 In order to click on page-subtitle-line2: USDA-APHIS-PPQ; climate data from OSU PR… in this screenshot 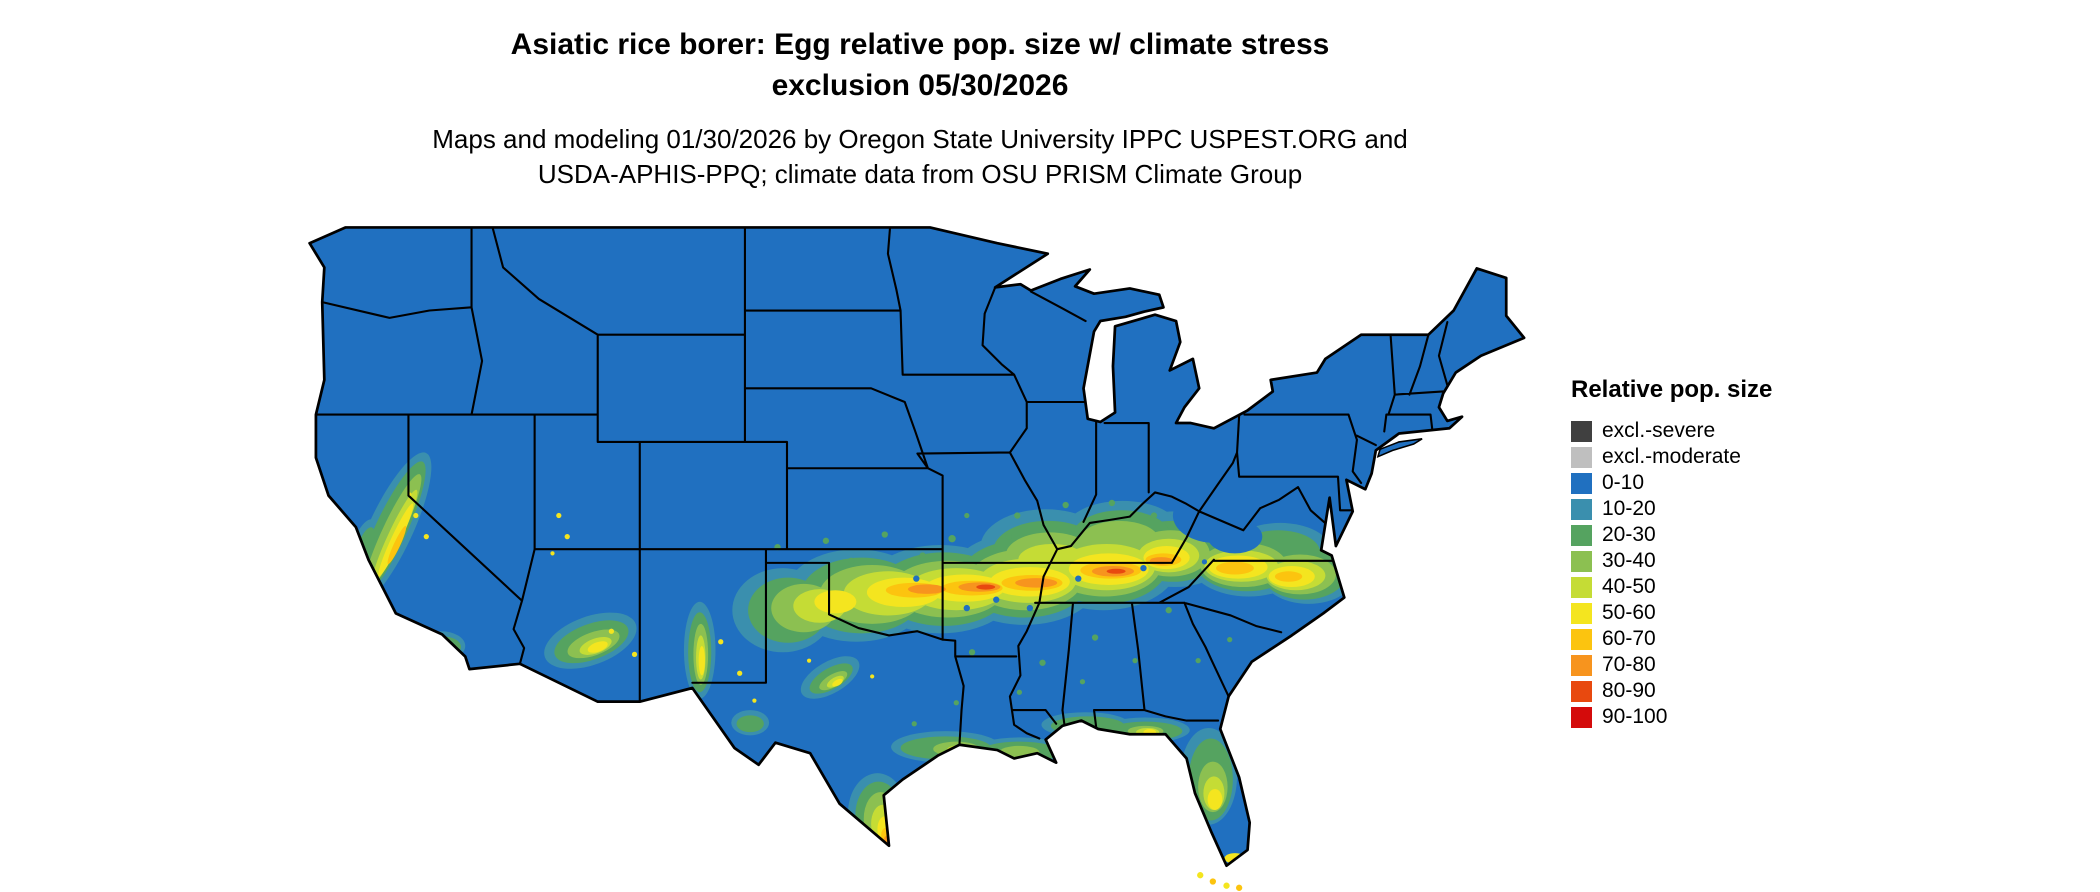, I will do `click(920, 174)`.